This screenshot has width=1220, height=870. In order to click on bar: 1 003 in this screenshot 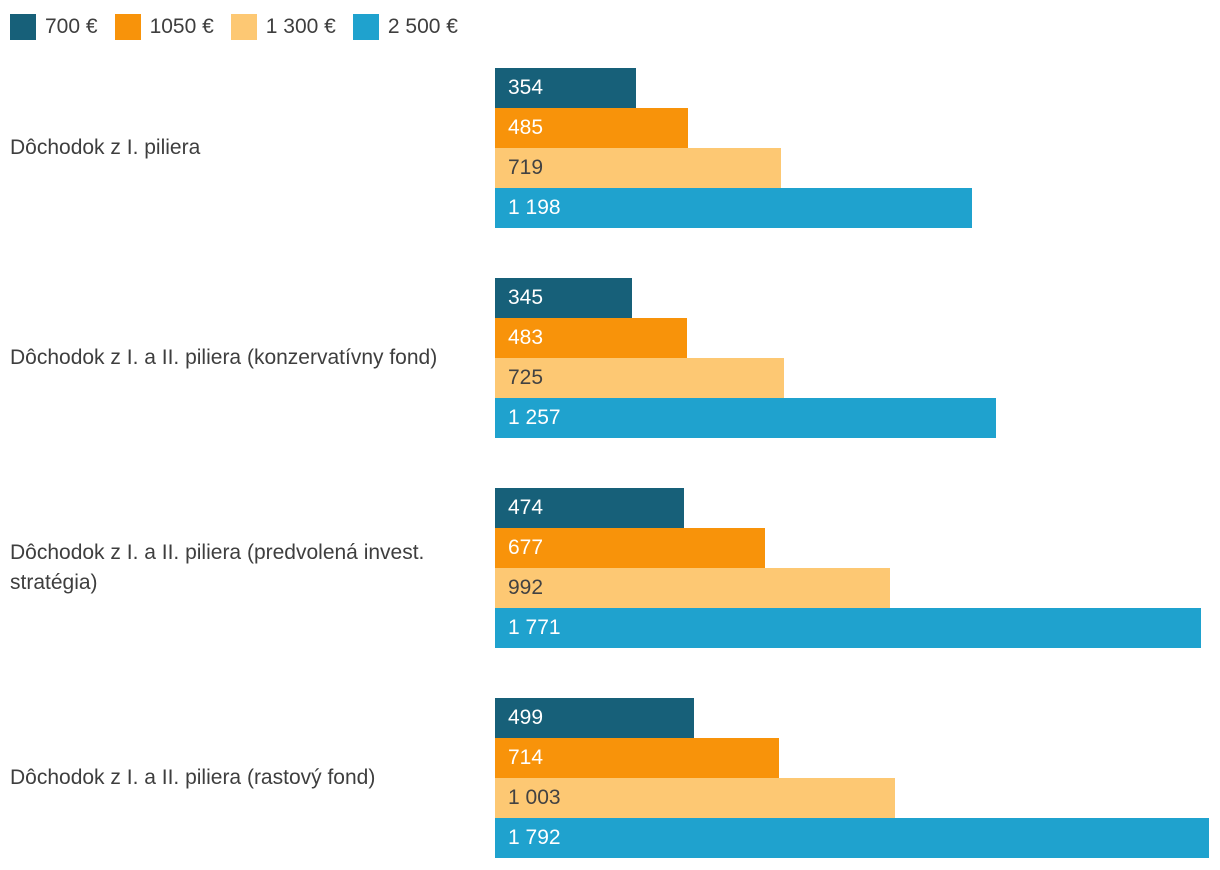, I will do `click(695, 798)`.